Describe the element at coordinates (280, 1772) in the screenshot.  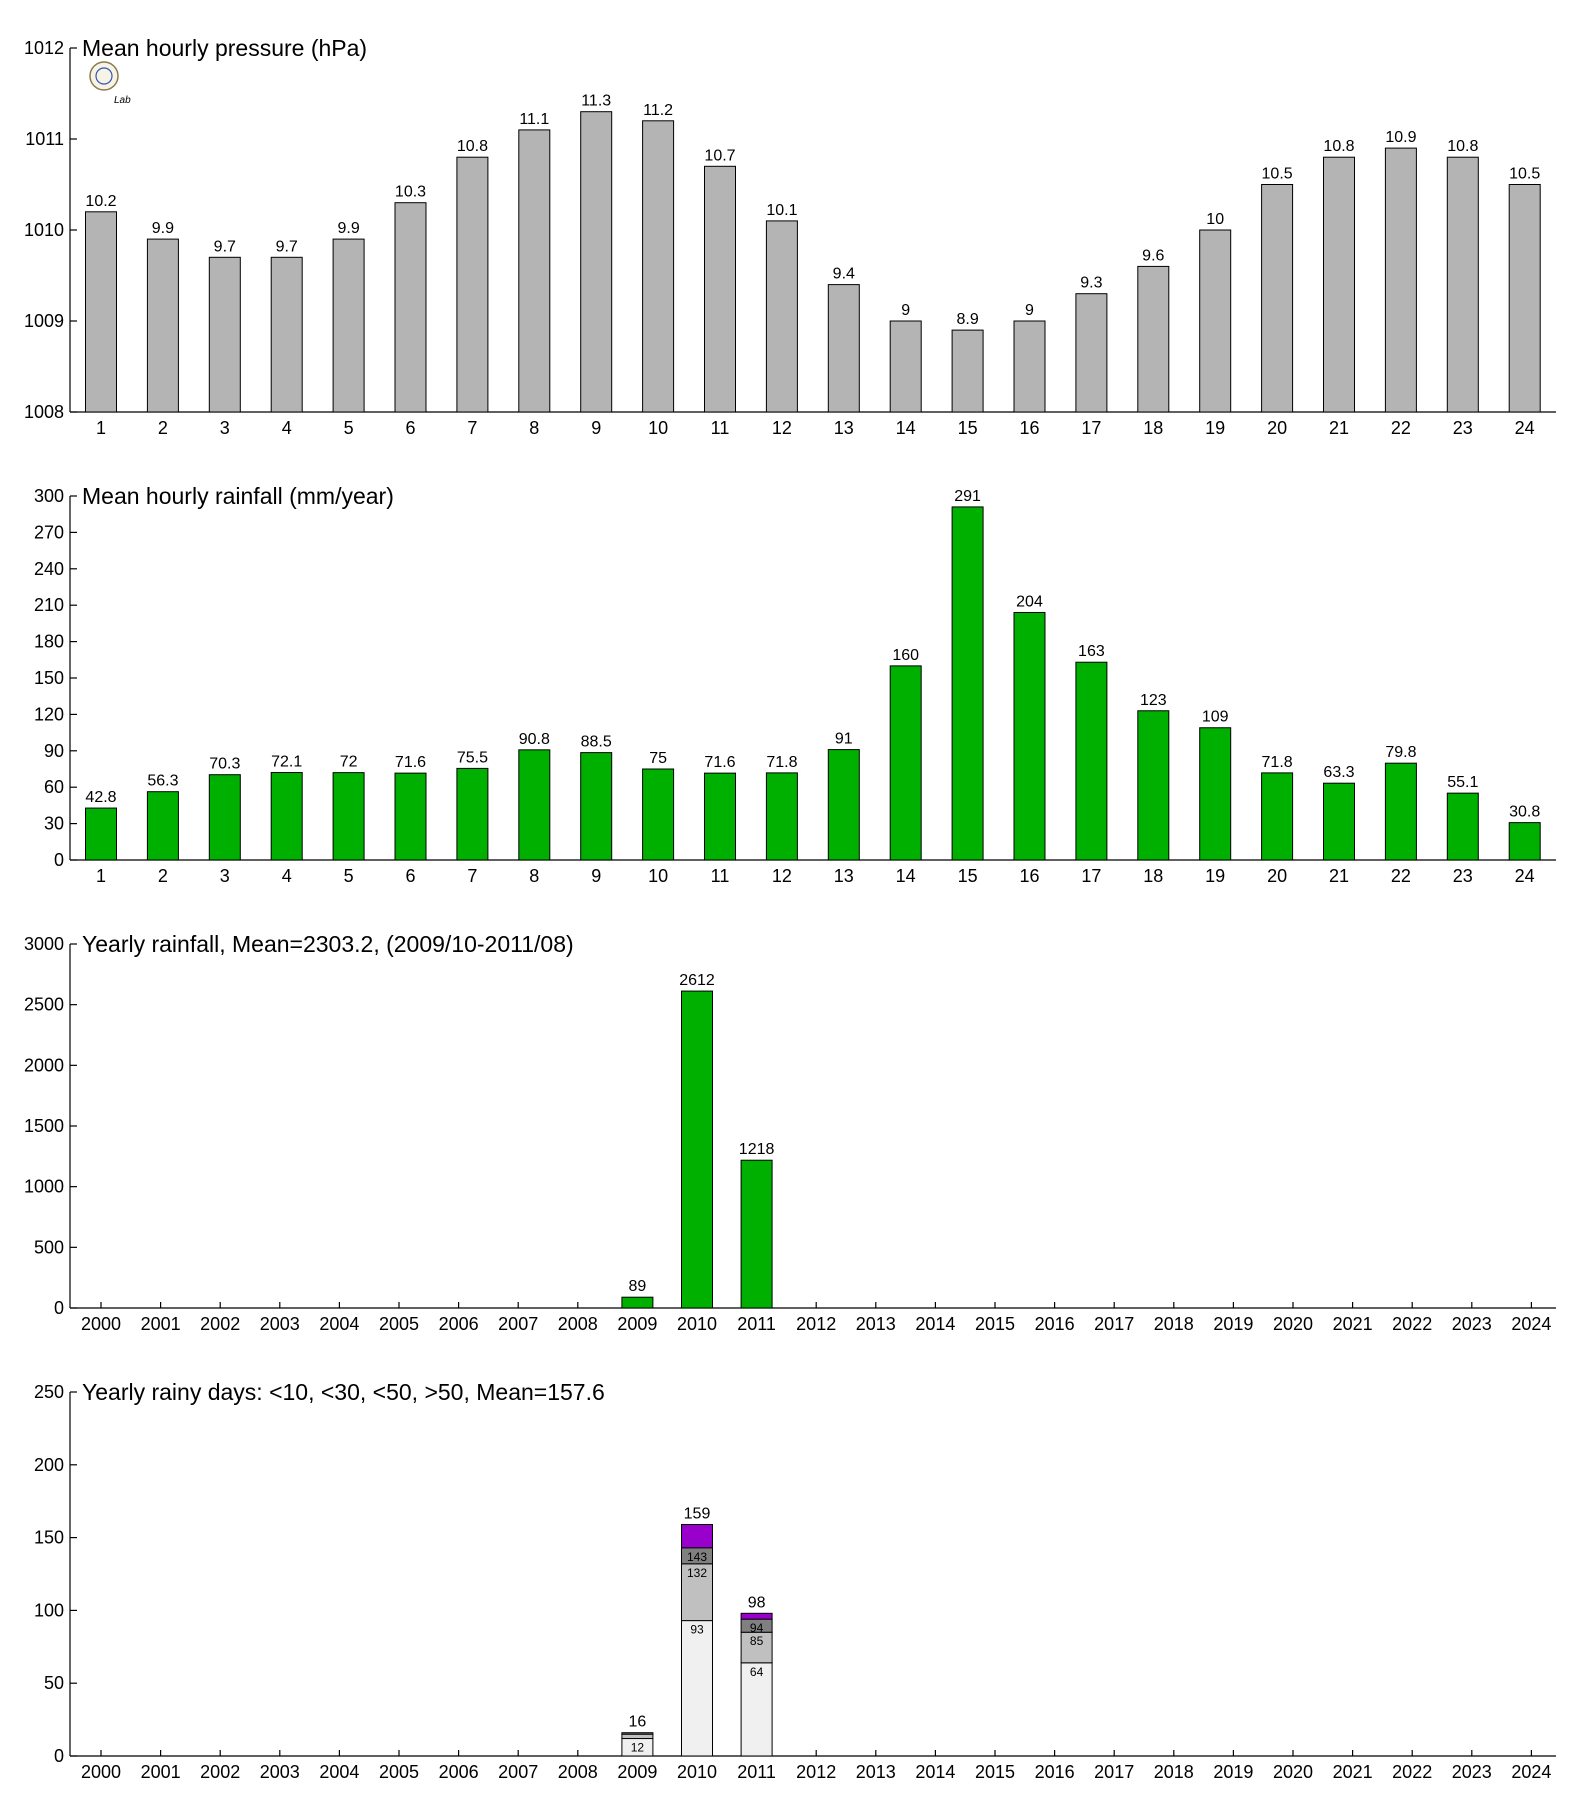
I see `x-tick-label: 2003` at that location.